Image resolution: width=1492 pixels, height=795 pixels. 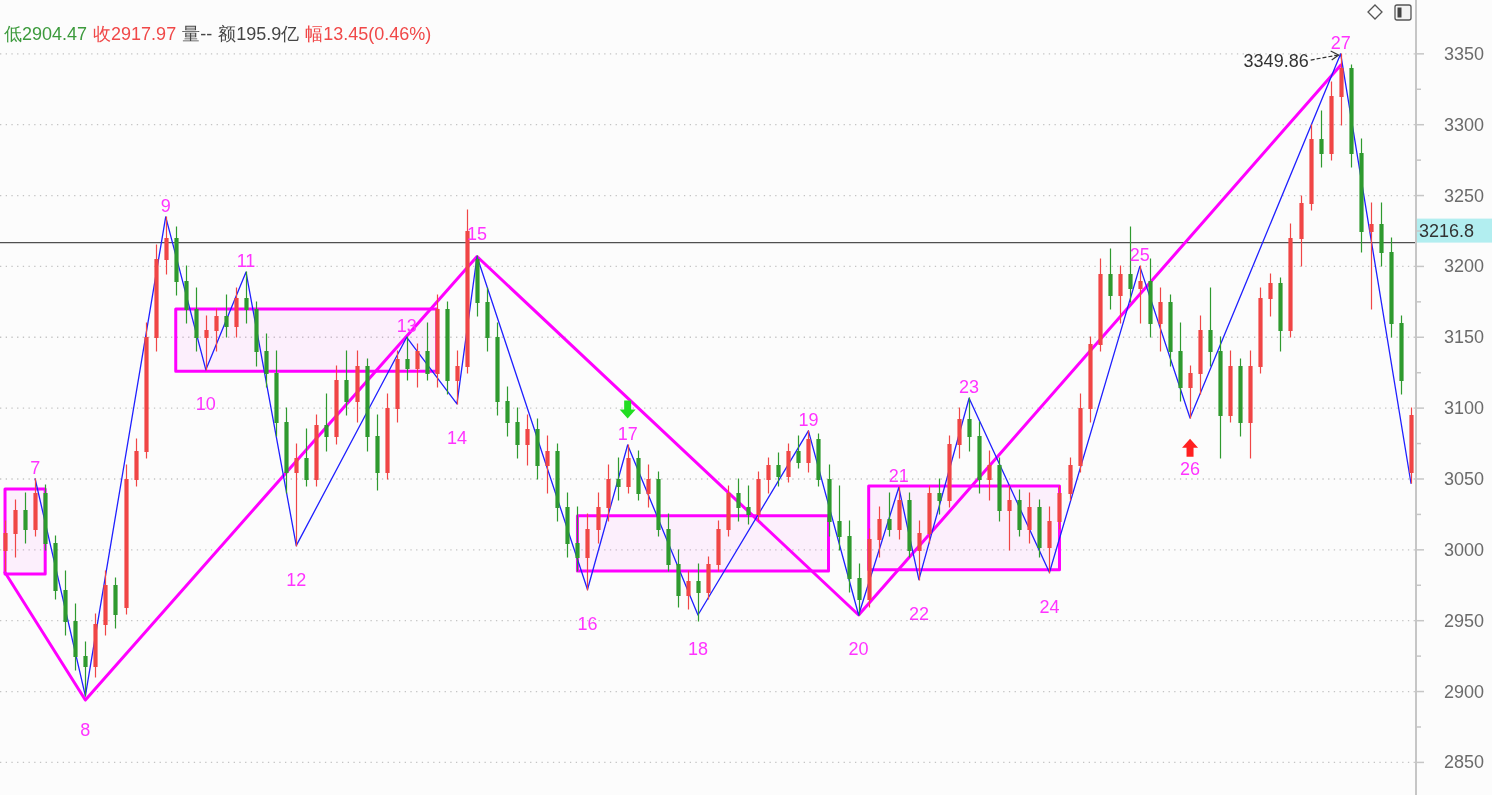 I want to click on y-tick-label: 3150, so click(x=1464, y=337).